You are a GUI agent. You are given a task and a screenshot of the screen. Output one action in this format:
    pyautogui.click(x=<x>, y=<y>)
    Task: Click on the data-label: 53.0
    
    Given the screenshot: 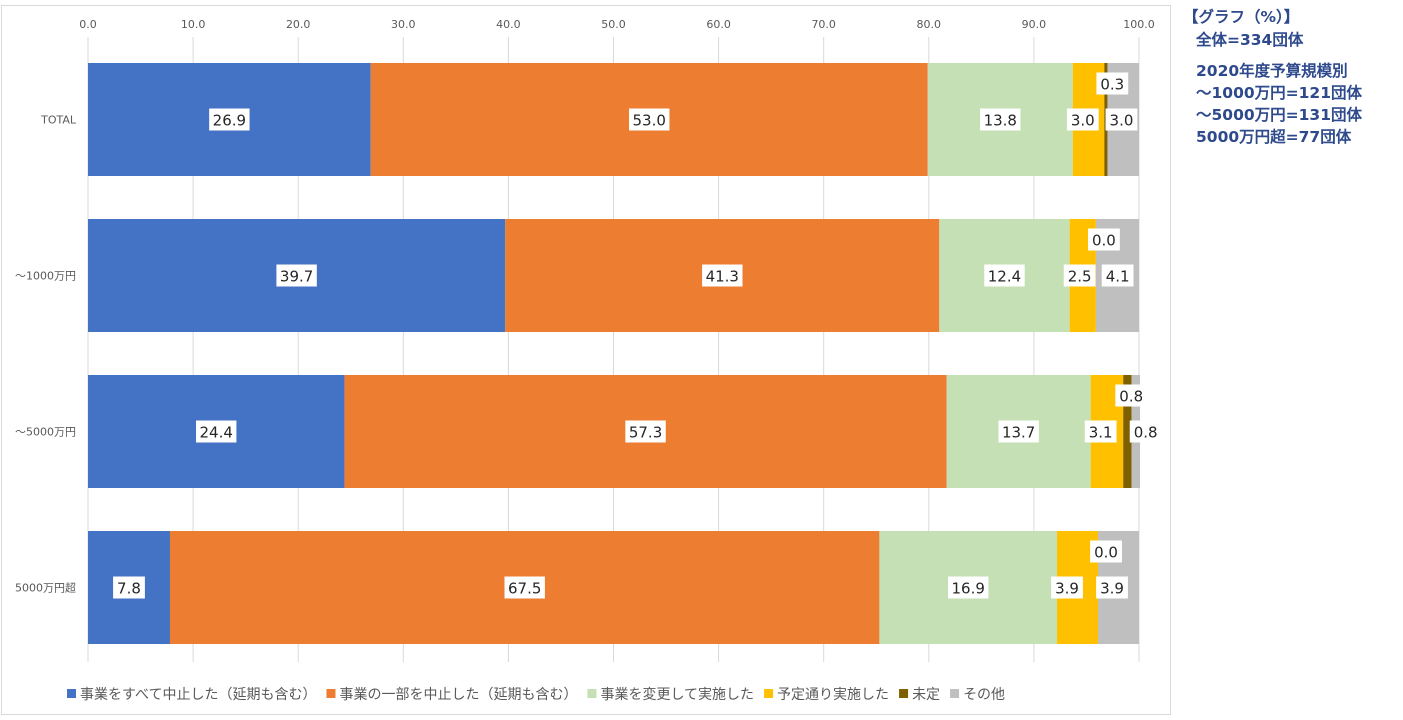 What is the action you would take?
    pyautogui.click(x=649, y=121)
    